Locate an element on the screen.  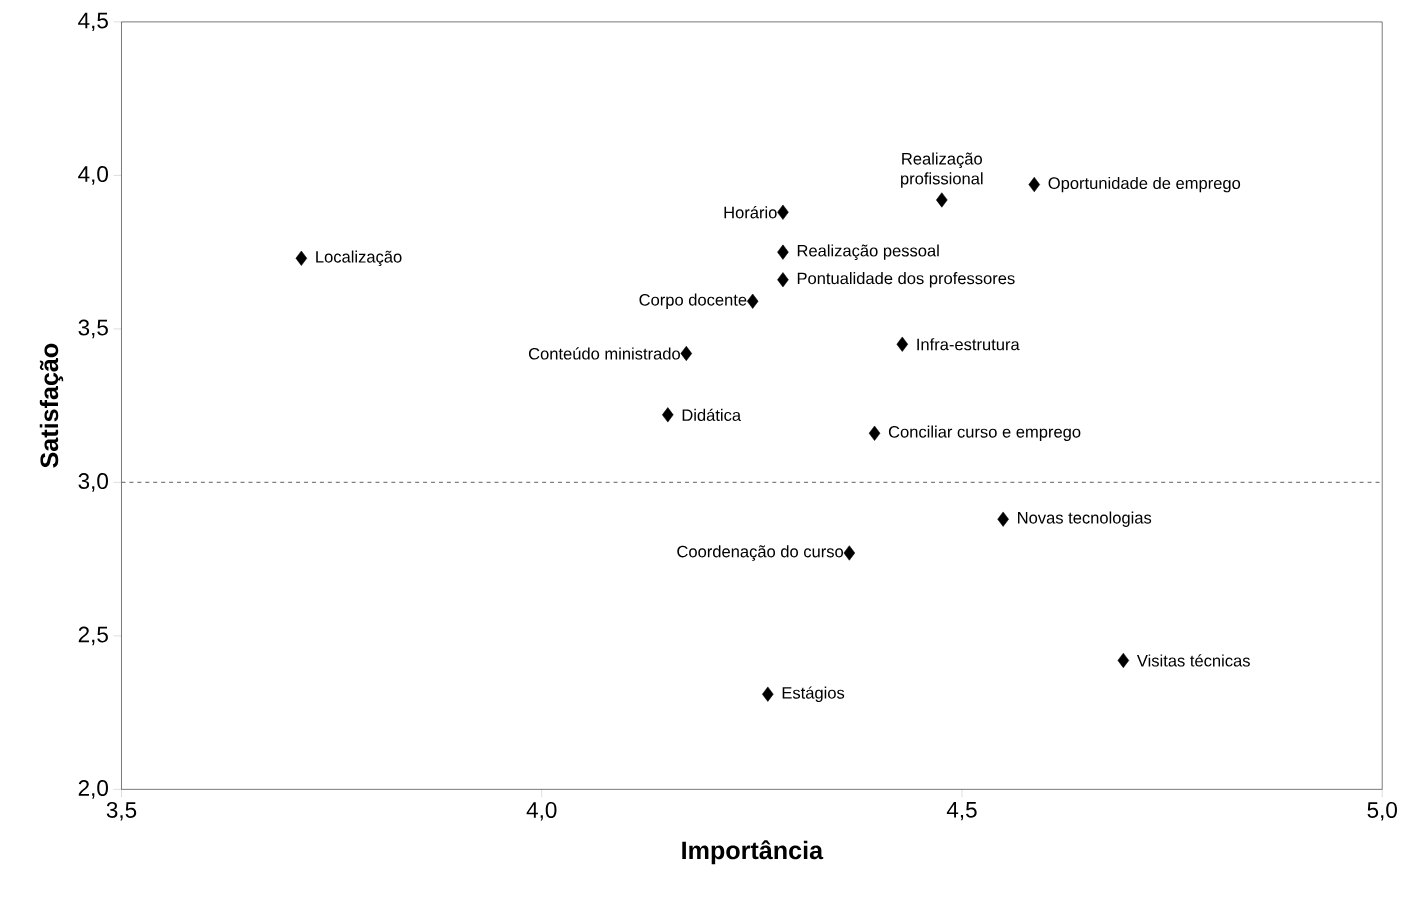
annotation: Oportunidade de emprego is located at coordinates (1144, 184).